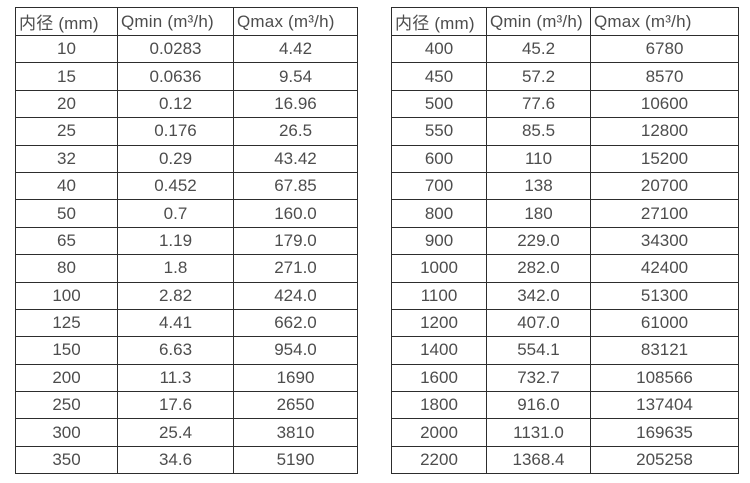 This screenshot has width=750, height=483. I want to click on table-cell: 8570, so click(664, 76).